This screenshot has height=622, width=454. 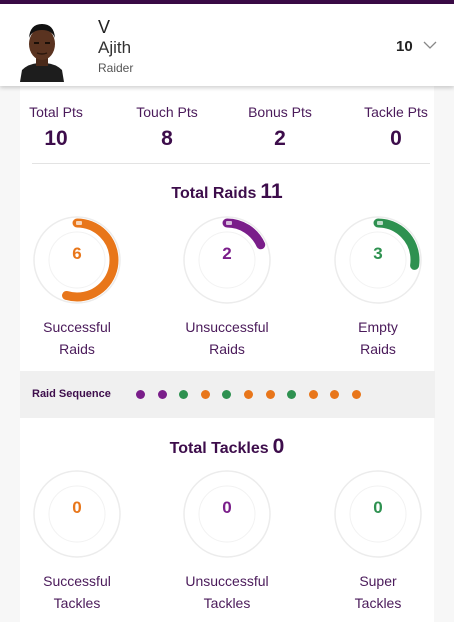 What do you see at coordinates (56, 138) in the screenshot?
I see `points-value: 10` at bounding box center [56, 138].